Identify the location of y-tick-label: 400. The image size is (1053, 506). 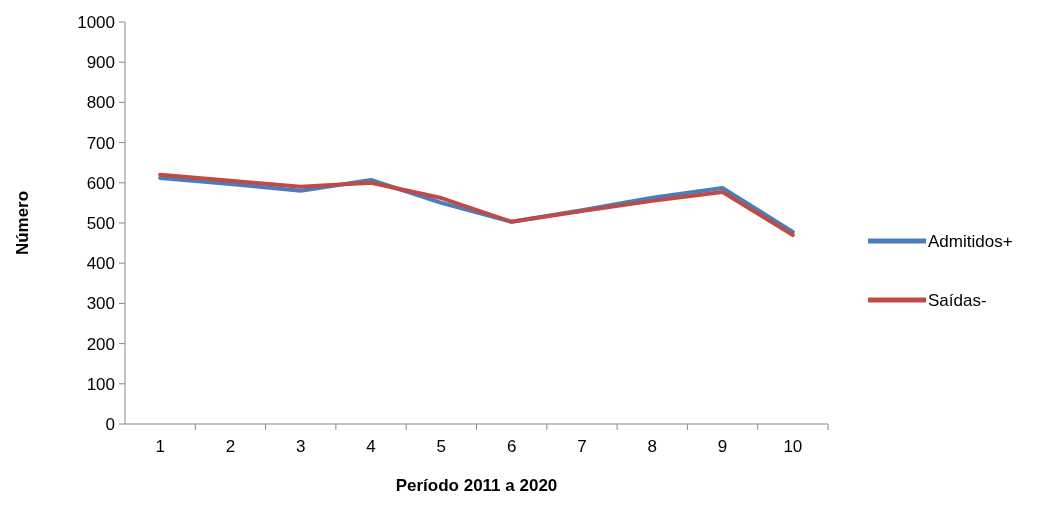
(100, 264).